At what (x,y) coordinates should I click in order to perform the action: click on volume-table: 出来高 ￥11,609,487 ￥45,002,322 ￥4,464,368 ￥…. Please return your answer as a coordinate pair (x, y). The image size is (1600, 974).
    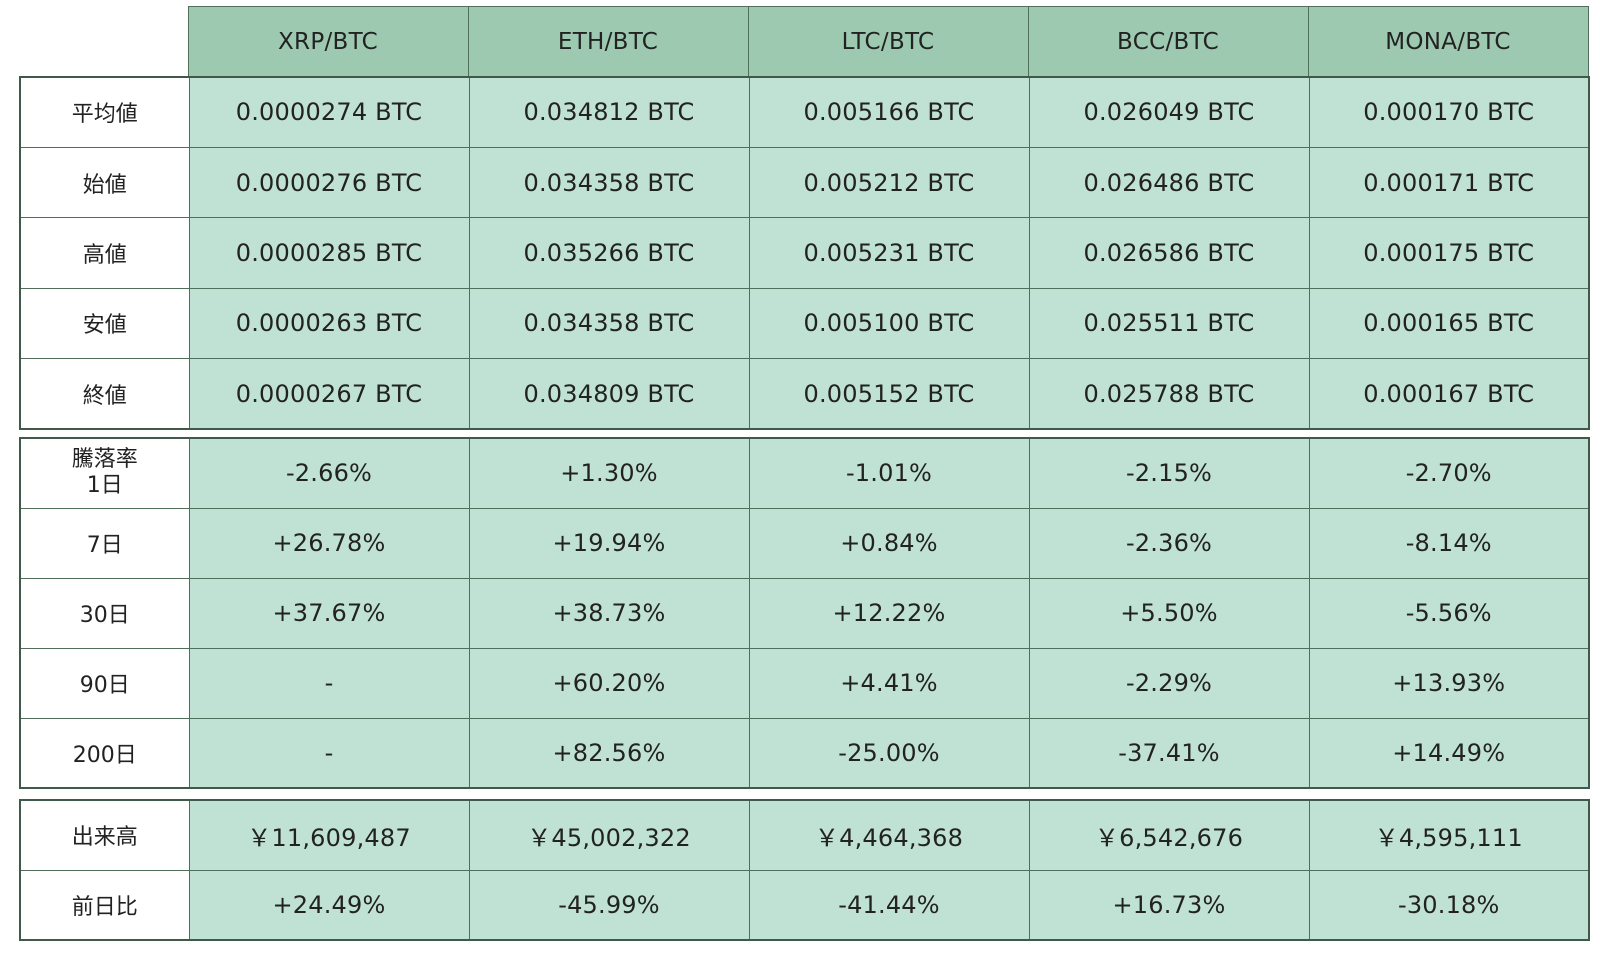
    Looking at the image, I should click on (804, 870).